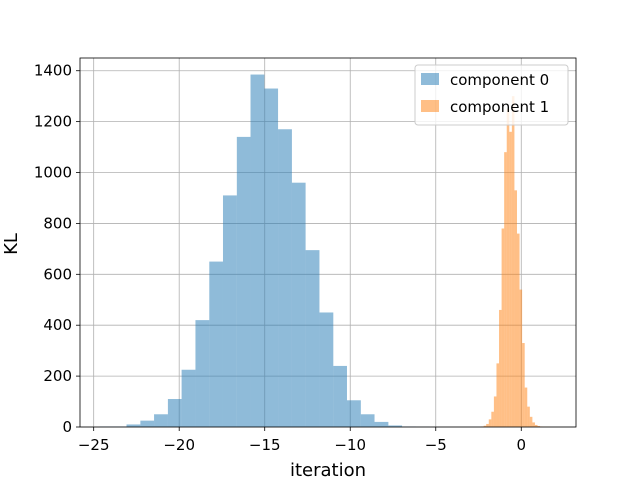 The height and width of the screenshot is (480, 640). Describe the element at coordinates (328, 470) in the screenshot. I see `x-axis-title: iteration` at that location.